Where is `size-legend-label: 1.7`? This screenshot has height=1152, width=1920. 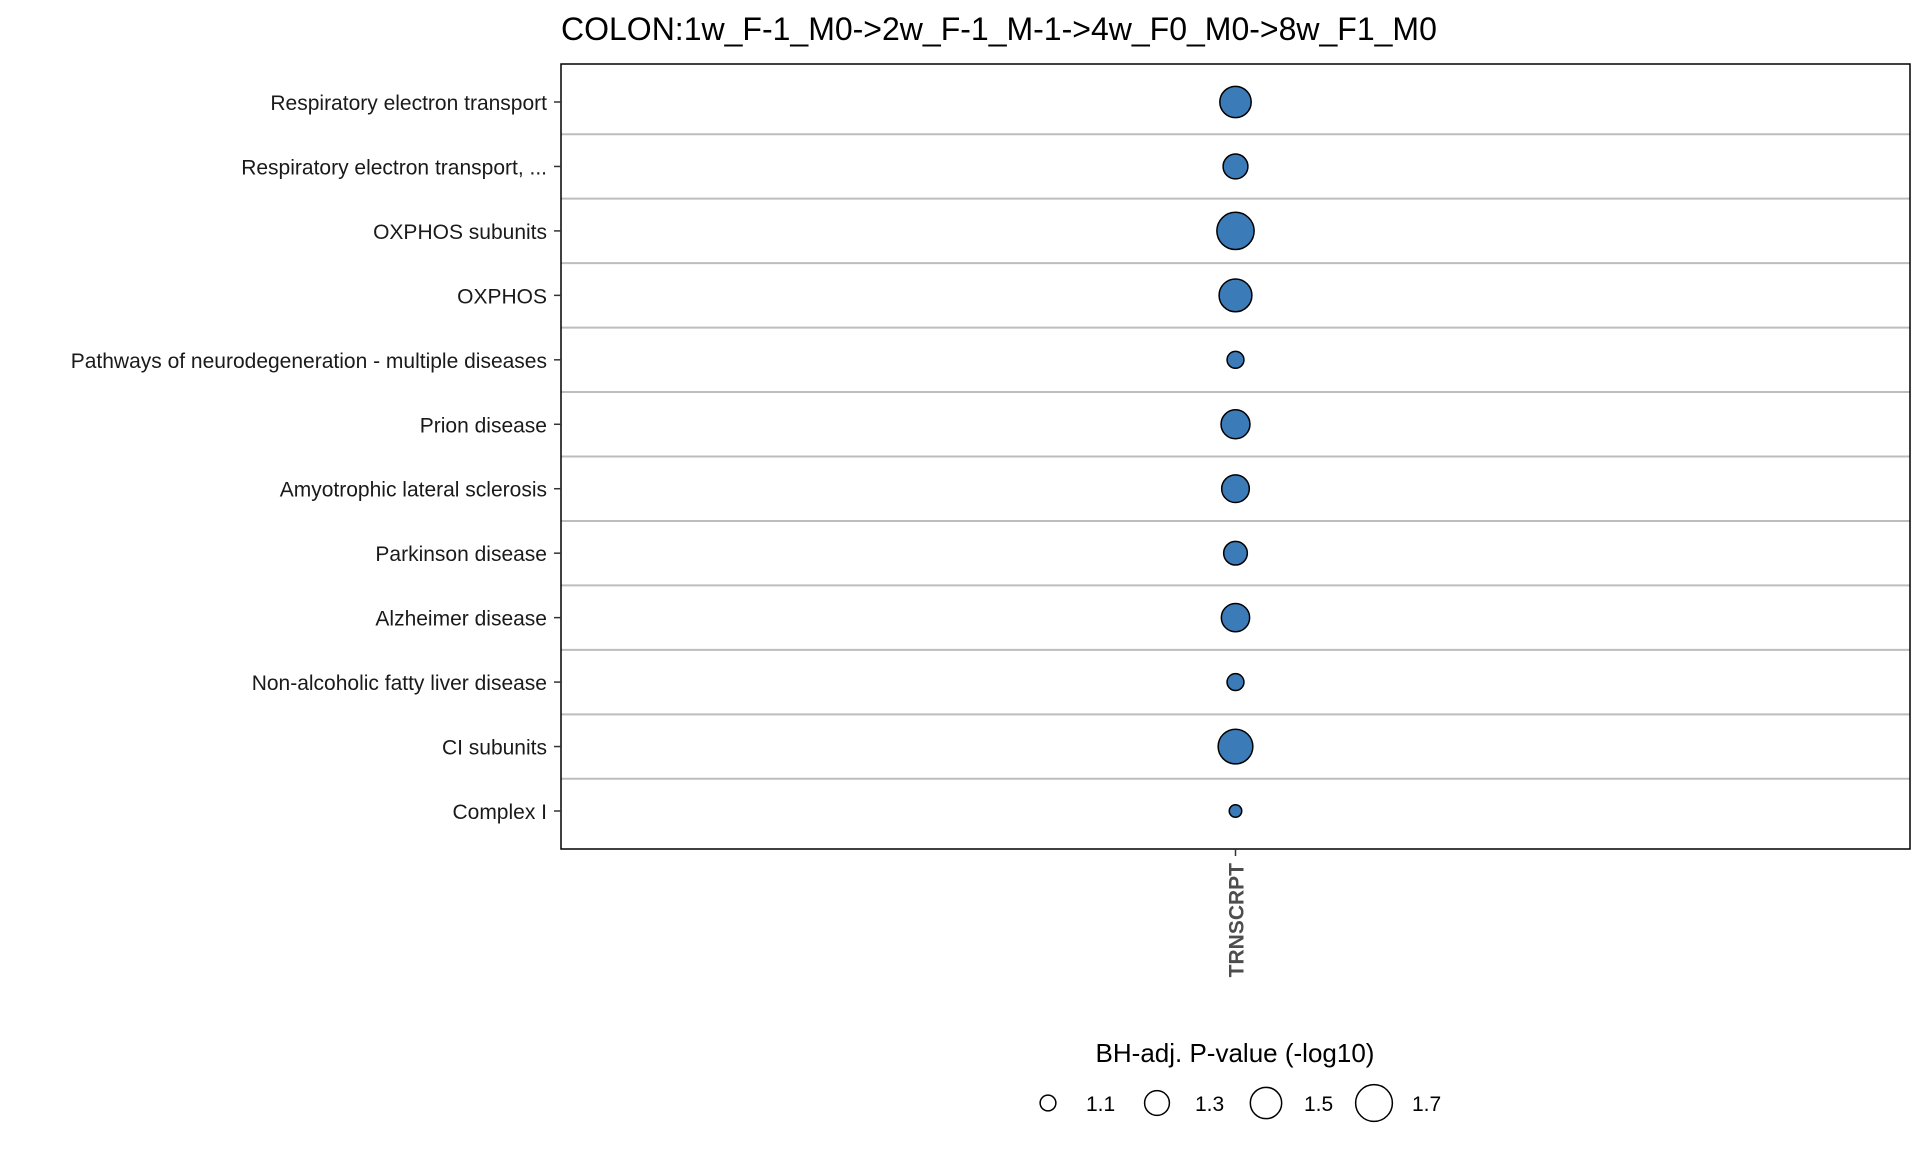
size-legend-label: 1.7 is located at coordinates (1426, 1104).